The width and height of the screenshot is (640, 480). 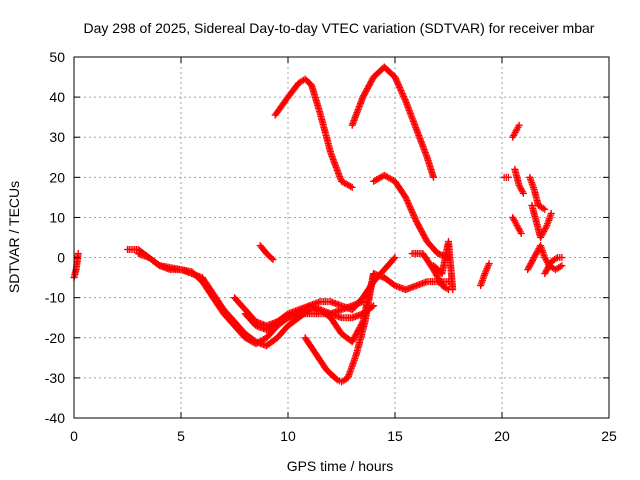 What do you see at coordinates (57, 177) in the screenshot?
I see `y-tick-label: 20` at bounding box center [57, 177].